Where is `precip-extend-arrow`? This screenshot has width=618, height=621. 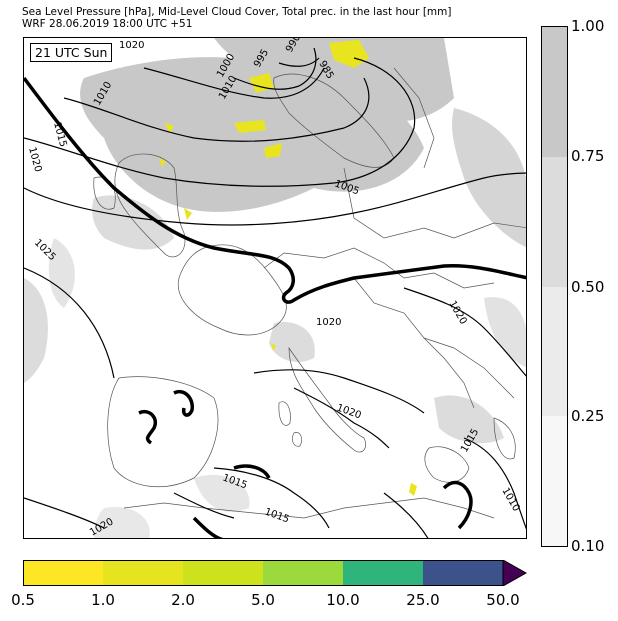
precip-extend-arrow is located at coordinates (514, 573).